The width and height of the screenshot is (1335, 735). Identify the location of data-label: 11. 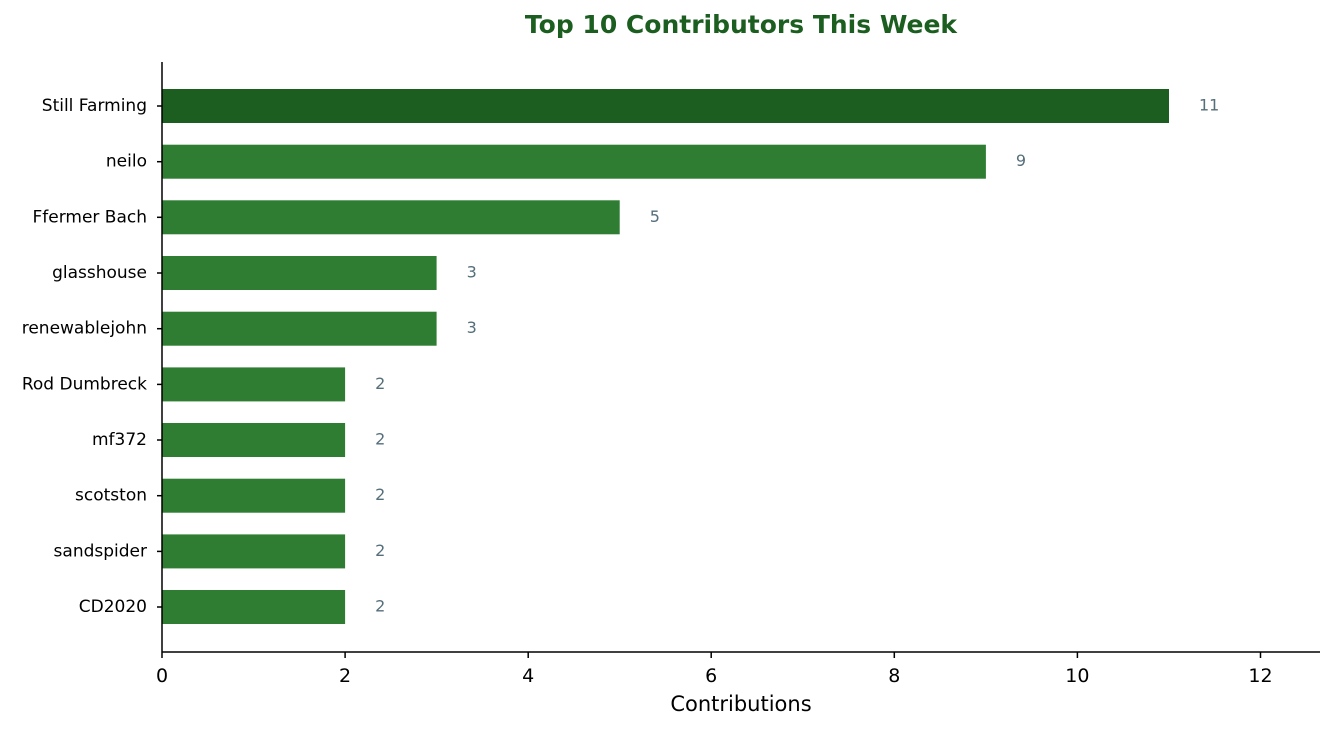
(1209, 105).